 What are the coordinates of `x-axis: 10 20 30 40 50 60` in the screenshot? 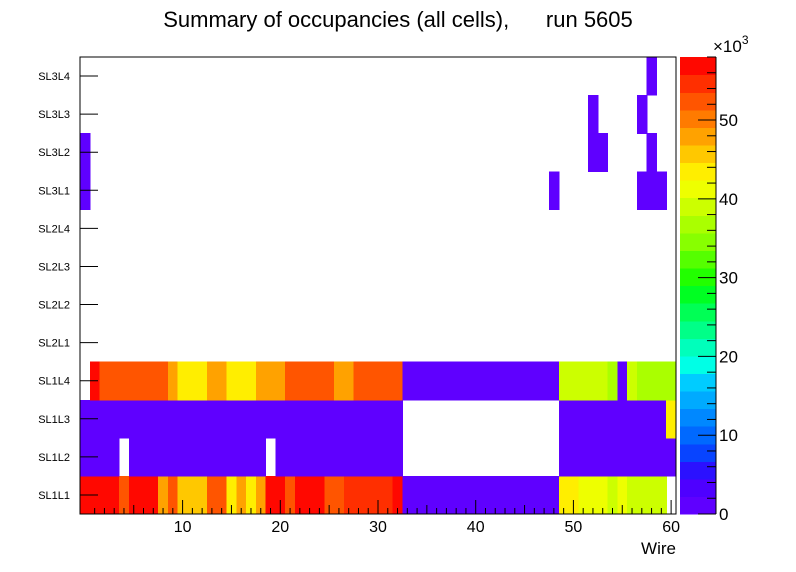 It's located at (387, 518).